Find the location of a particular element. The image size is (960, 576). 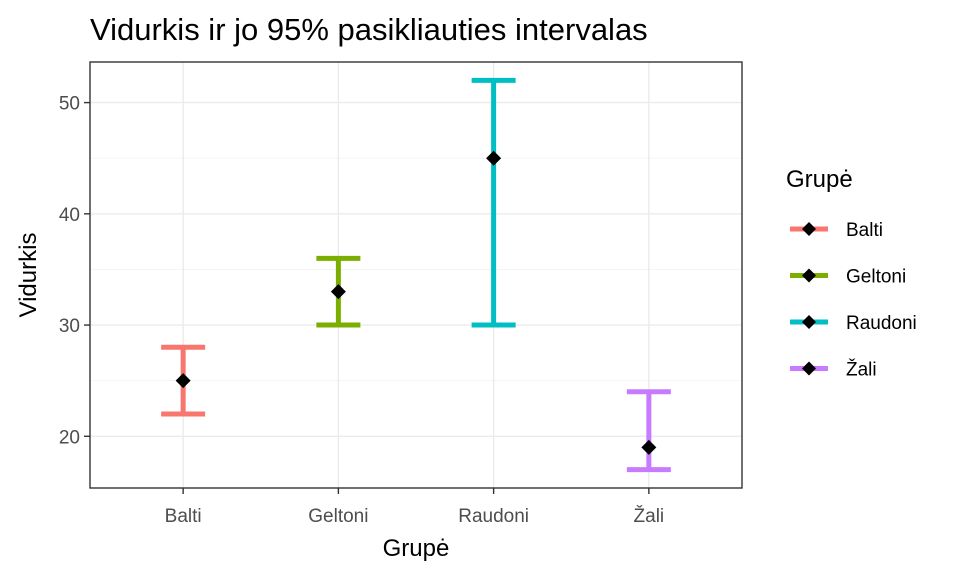

y-tick-label: 50 is located at coordinates (69, 104).